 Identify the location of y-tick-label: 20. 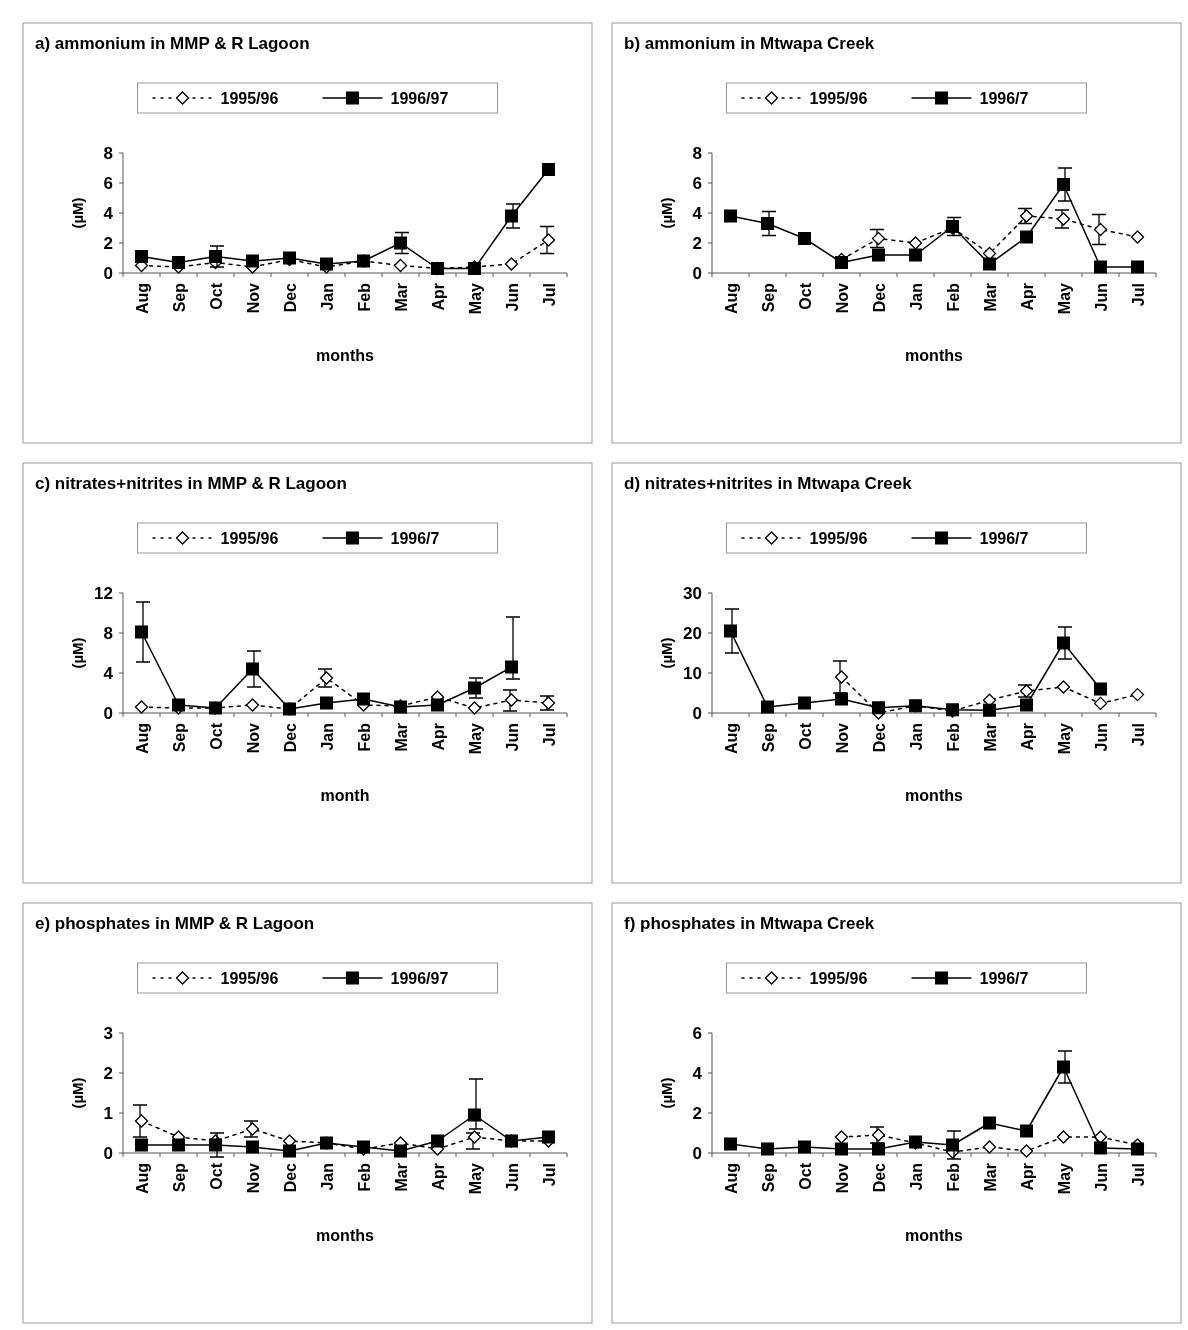
(692, 633).